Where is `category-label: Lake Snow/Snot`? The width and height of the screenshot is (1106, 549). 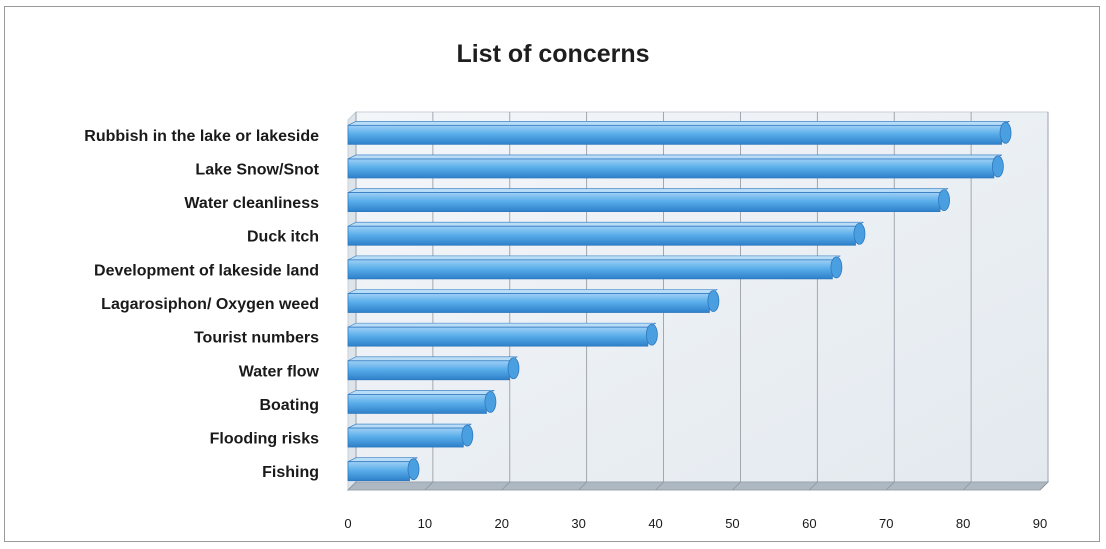 category-label: Lake Snow/Snot is located at coordinates (257, 169).